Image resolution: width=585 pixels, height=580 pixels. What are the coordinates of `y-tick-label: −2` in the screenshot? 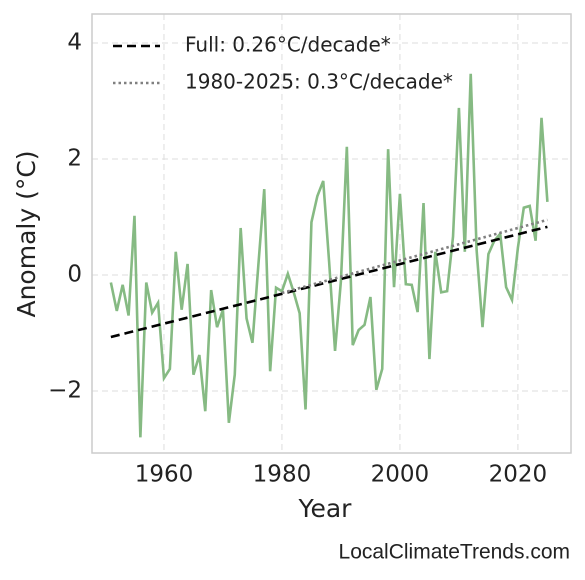 It's located at (65, 390).